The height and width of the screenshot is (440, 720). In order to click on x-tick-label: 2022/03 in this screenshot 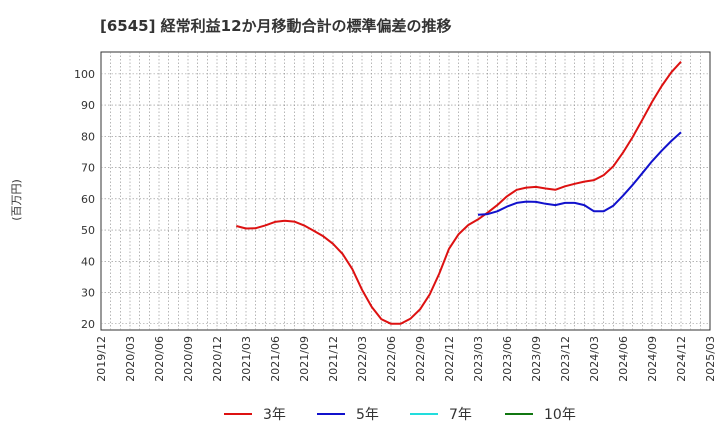, I will do `click(362, 359)`.